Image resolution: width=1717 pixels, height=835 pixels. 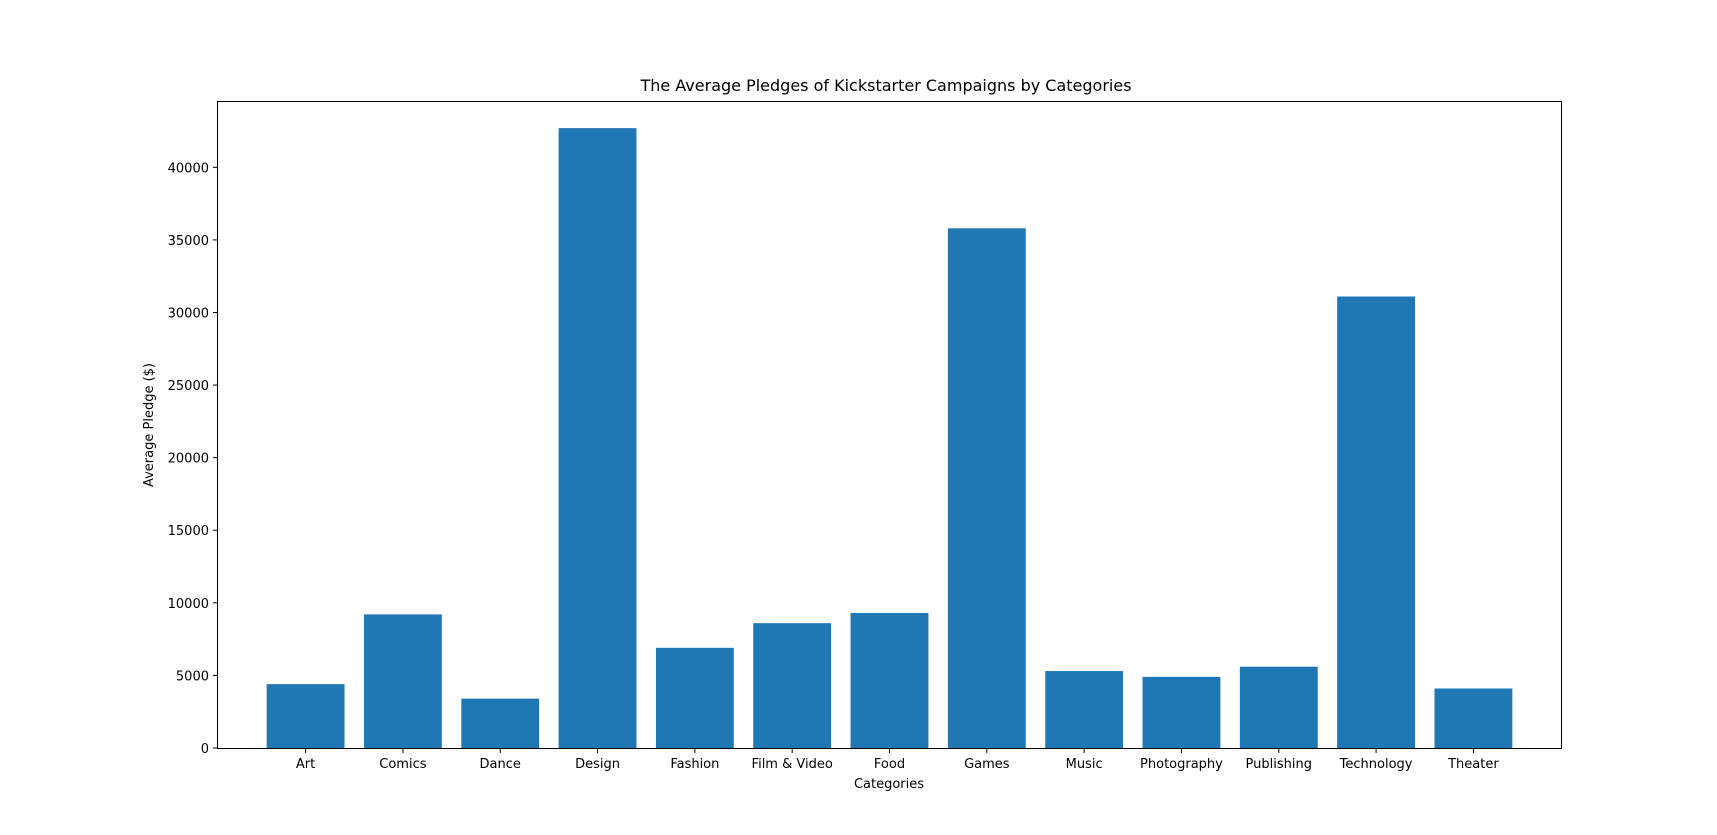 I want to click on bar-food, so click(x=889, y=680).